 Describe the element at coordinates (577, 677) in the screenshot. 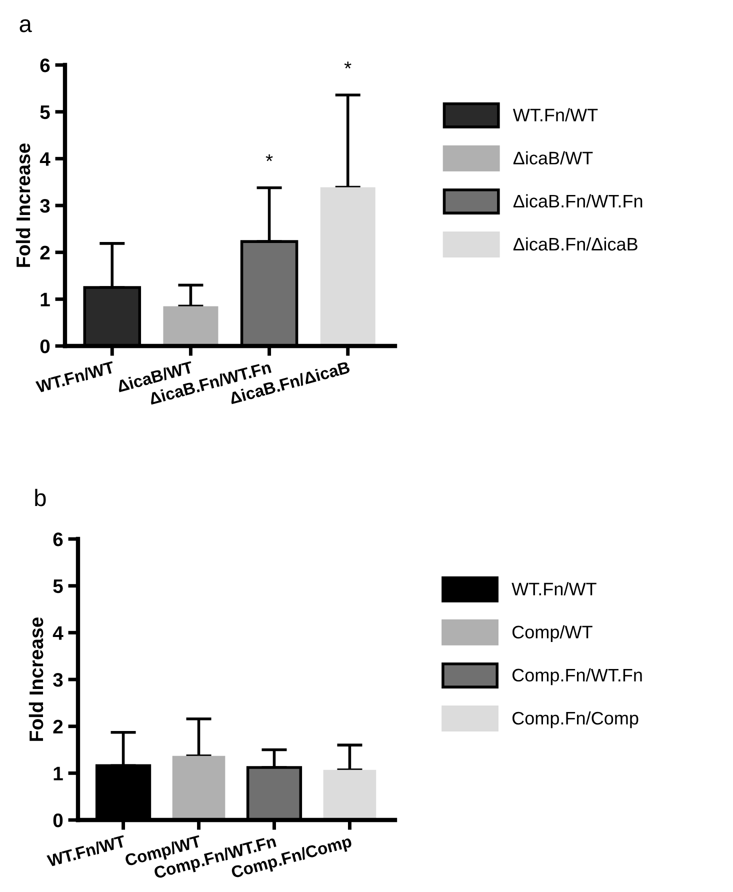

I see `legend-label: Comp.Fn/WT.Fn` at that location.